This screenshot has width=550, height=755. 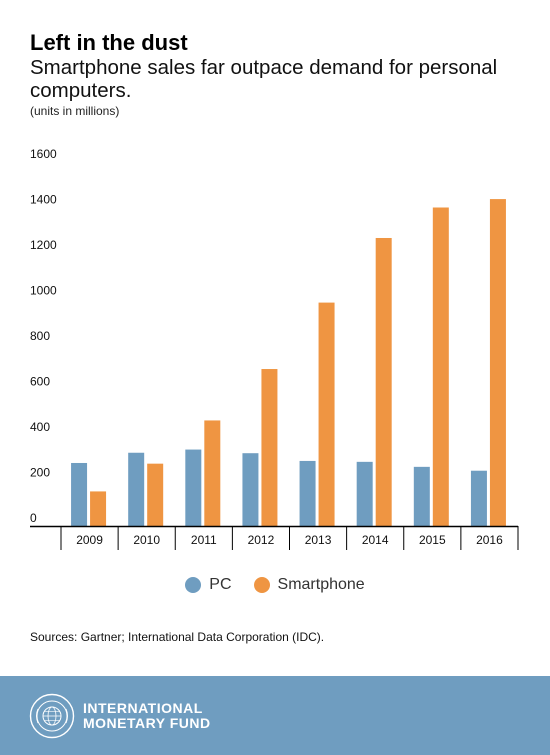 What do you see at coordinates (489, 540) in the screenshot?
I see `x-tick-label-2016: 2016` at bounding box center [489, 540].